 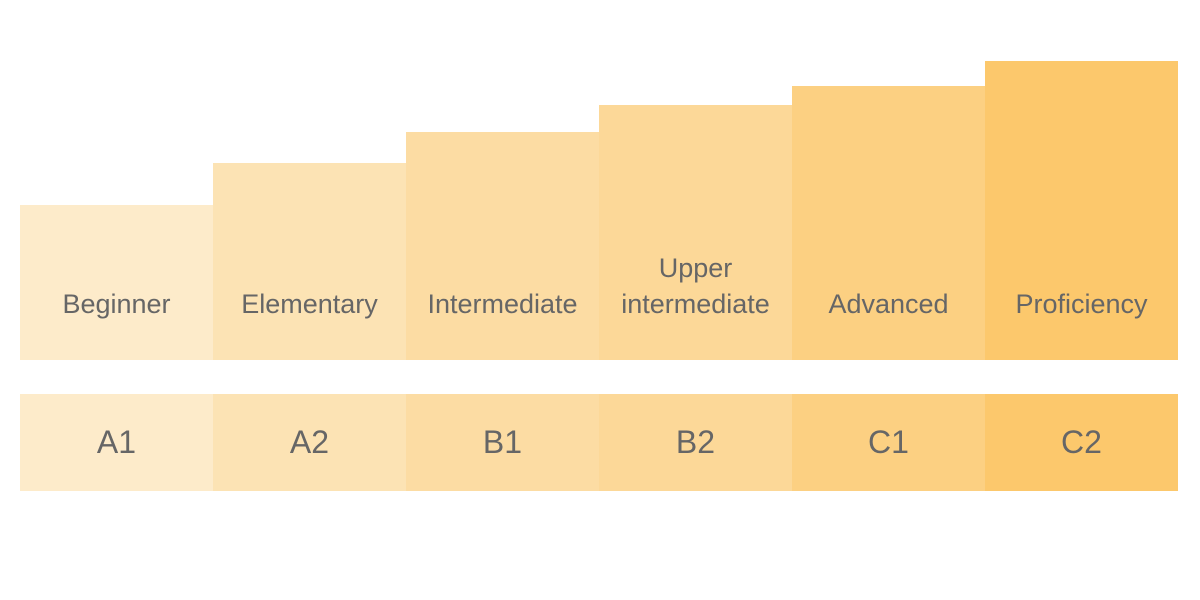 I want to click on level-label: Beginner, so click(x=116, y=304).